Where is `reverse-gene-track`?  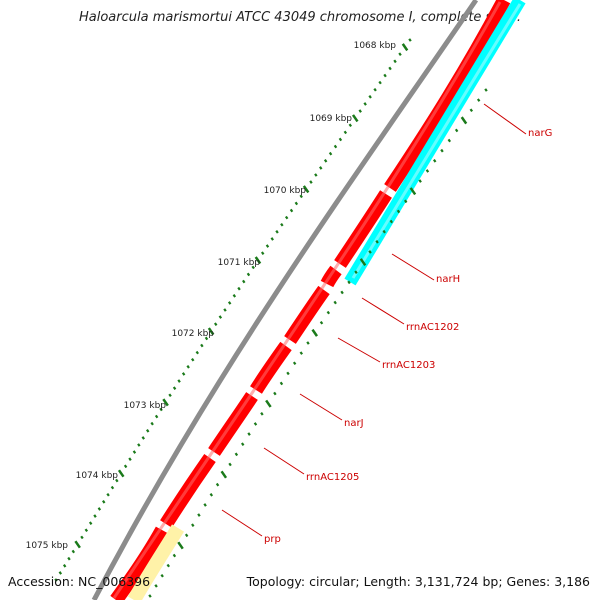
reverse-gene-track is located at coordinates (435, 143).